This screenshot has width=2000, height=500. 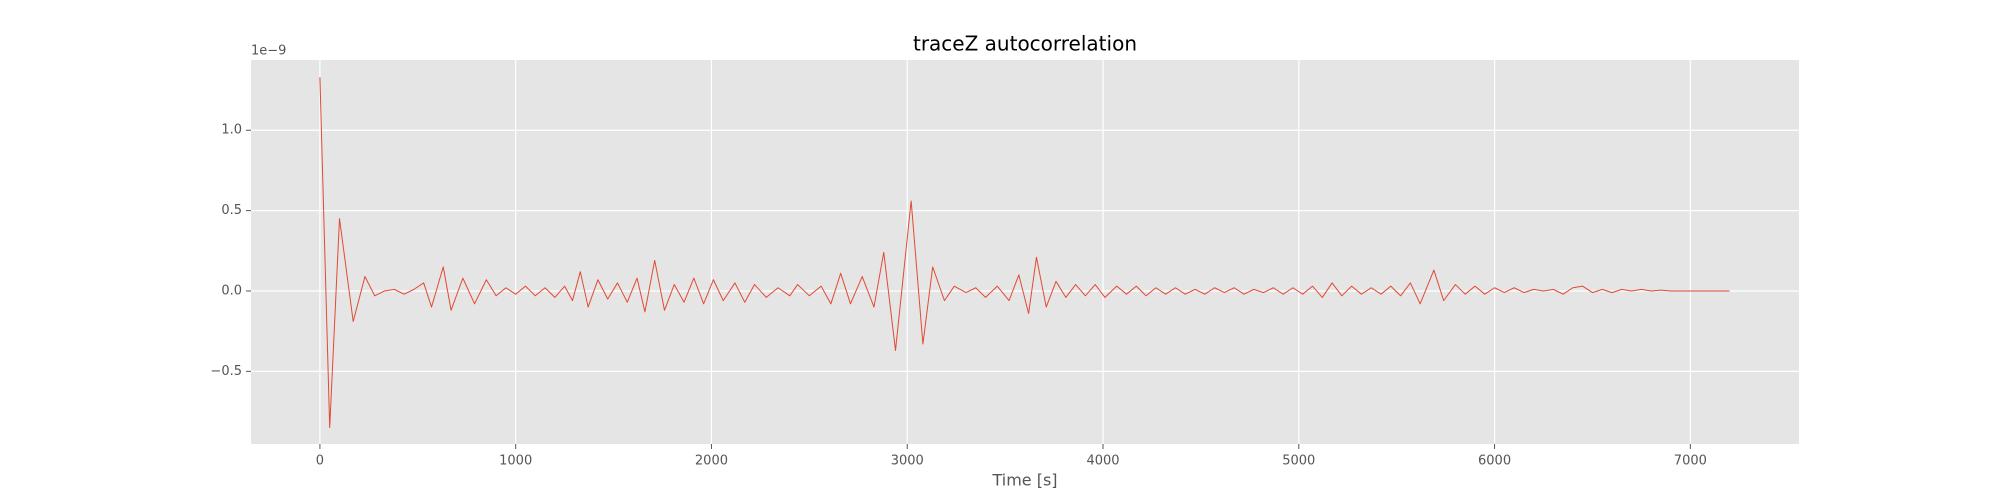 I want to click on x-tick-label: 4000, so click(x=1102, y=461).